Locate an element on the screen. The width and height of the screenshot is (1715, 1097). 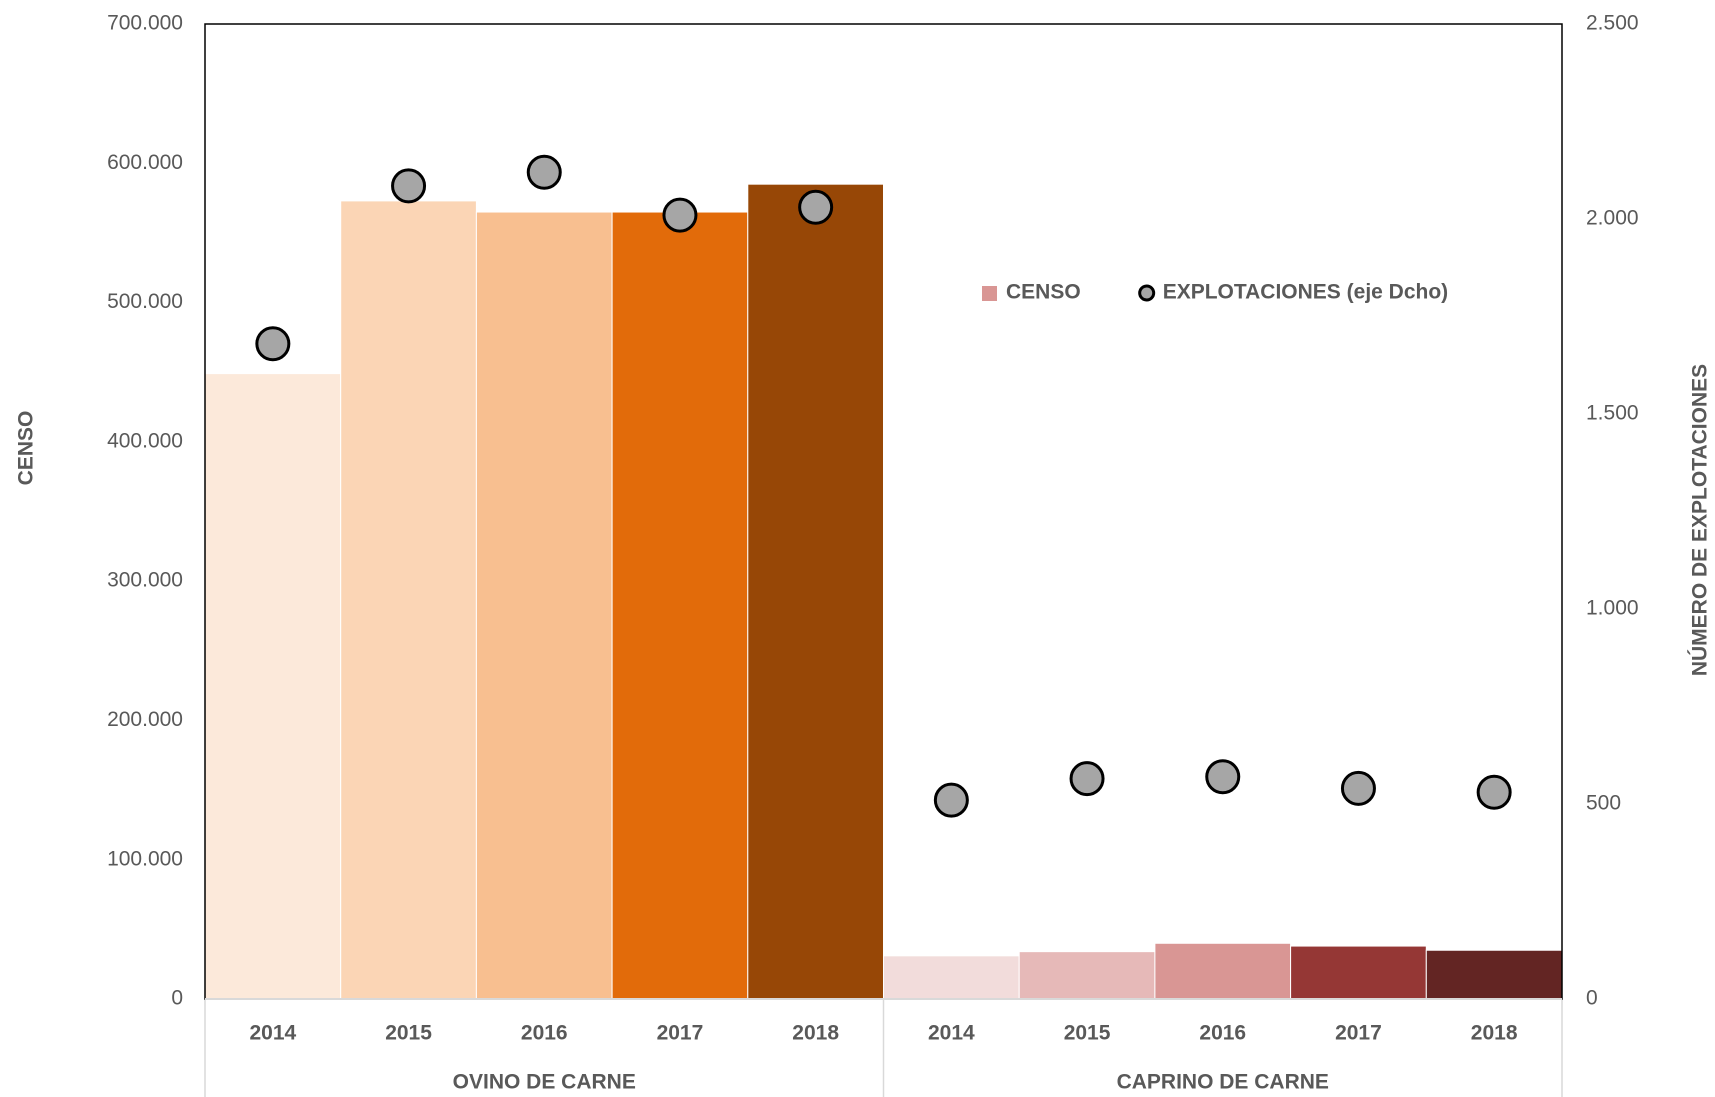
group-label: CAPRINO DE CARNE is located at coordinates (1223, 1082).